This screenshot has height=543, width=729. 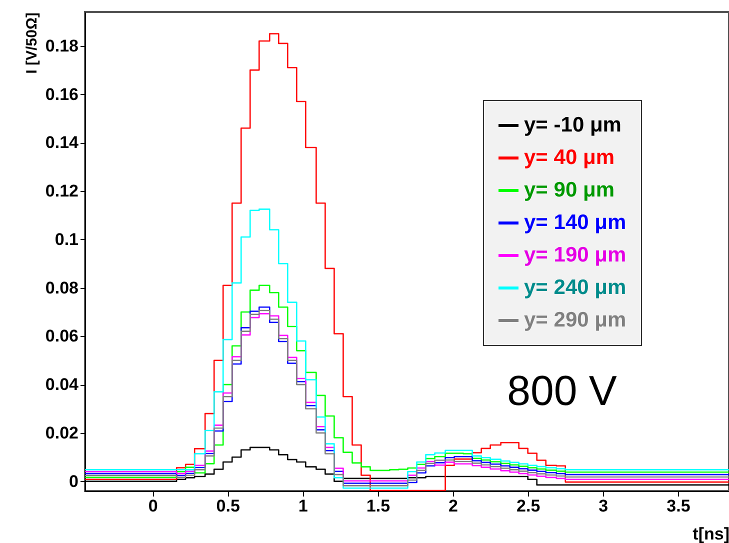 I want to click on x-tick-label: 2.5, so click(x=528, y=506).